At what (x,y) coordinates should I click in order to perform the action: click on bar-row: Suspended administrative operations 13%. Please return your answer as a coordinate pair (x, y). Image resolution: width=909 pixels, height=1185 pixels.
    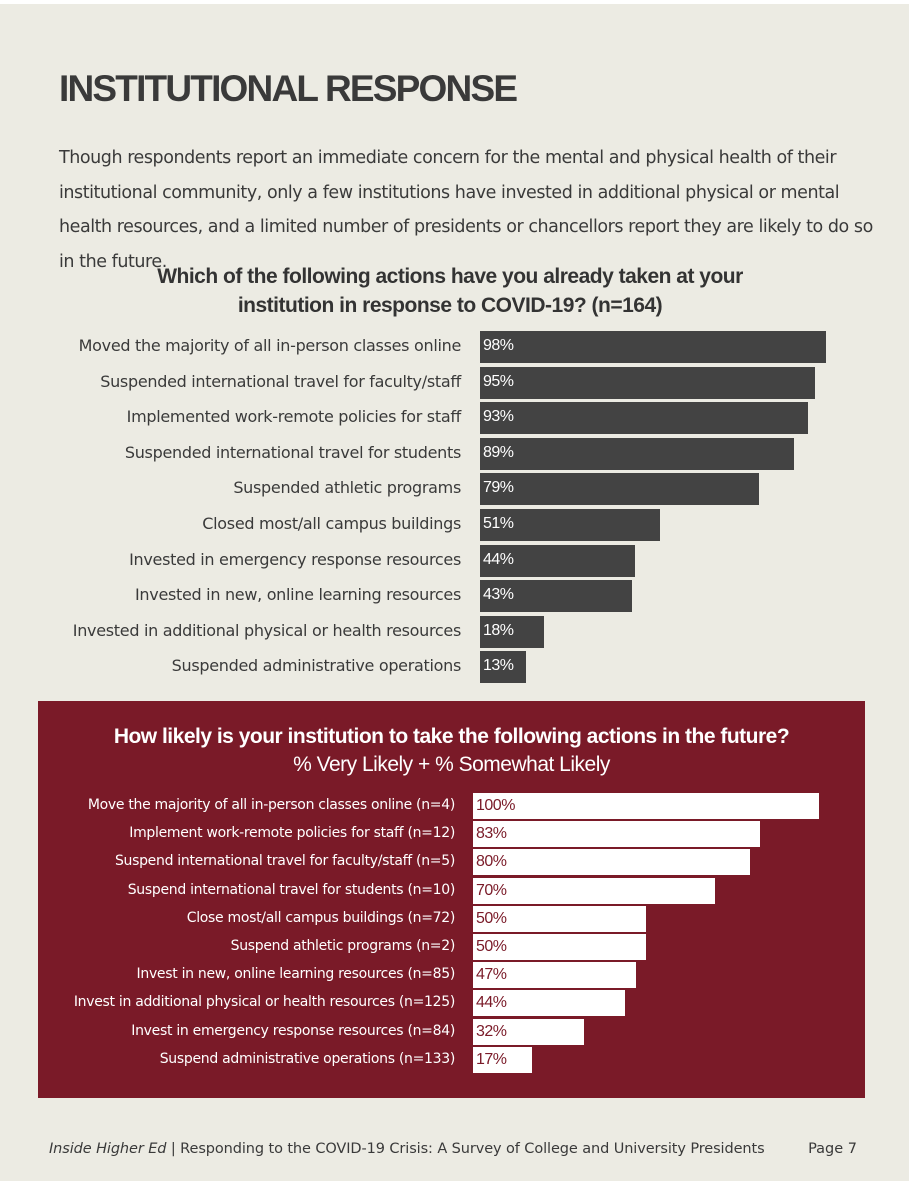
    Looking at the image, I should click on (454, 667).